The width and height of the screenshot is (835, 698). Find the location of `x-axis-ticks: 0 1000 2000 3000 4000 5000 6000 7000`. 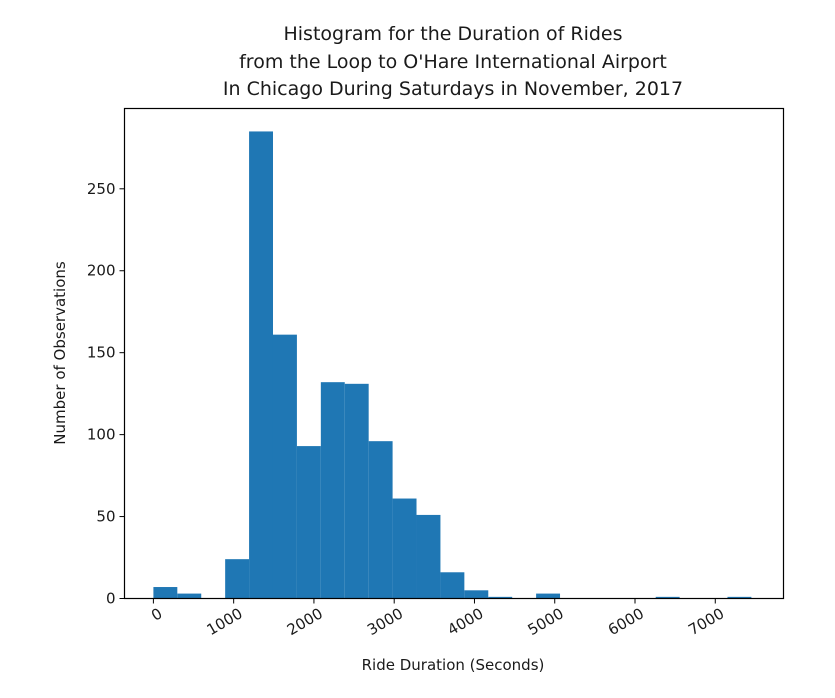

x-axis-ticks: 0 1000 2000 3000 4000 5000 6000 7000 is located at coordinates (437, 618).